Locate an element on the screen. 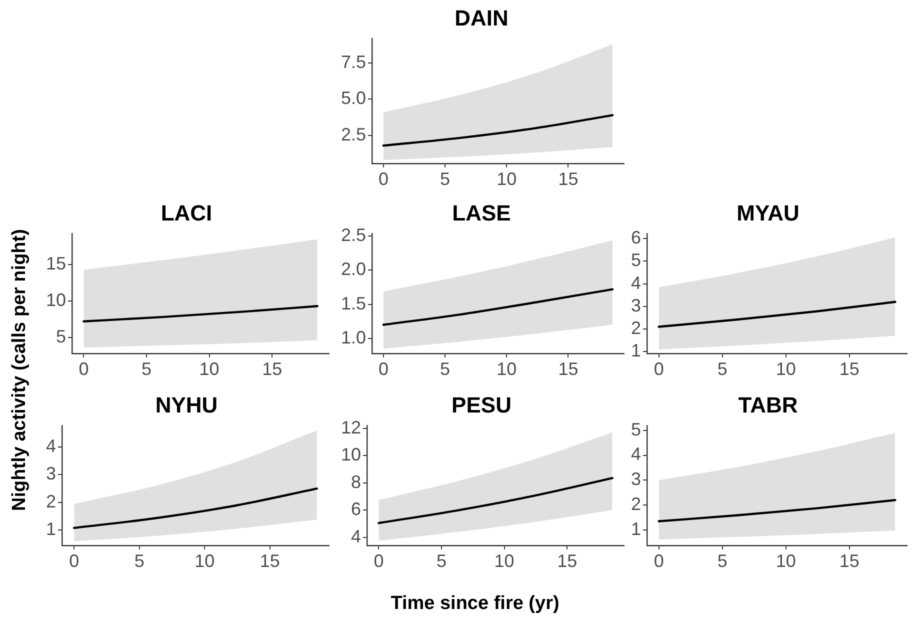 The width and height of the screenshot is (913, 623). chart-title: LASE is located at coordinates (481, 213).